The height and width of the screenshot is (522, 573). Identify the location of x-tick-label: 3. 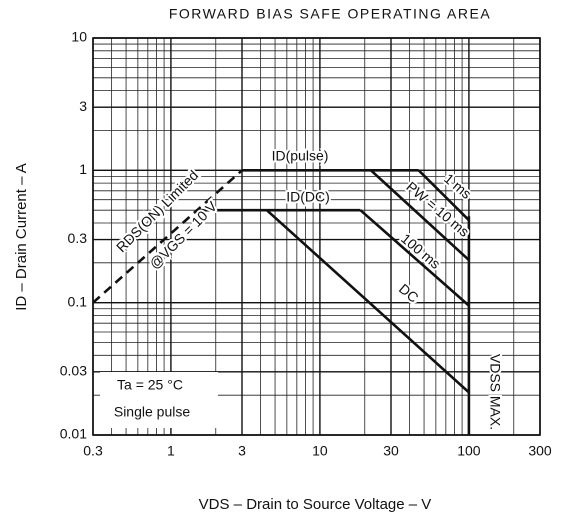
(242, 451).